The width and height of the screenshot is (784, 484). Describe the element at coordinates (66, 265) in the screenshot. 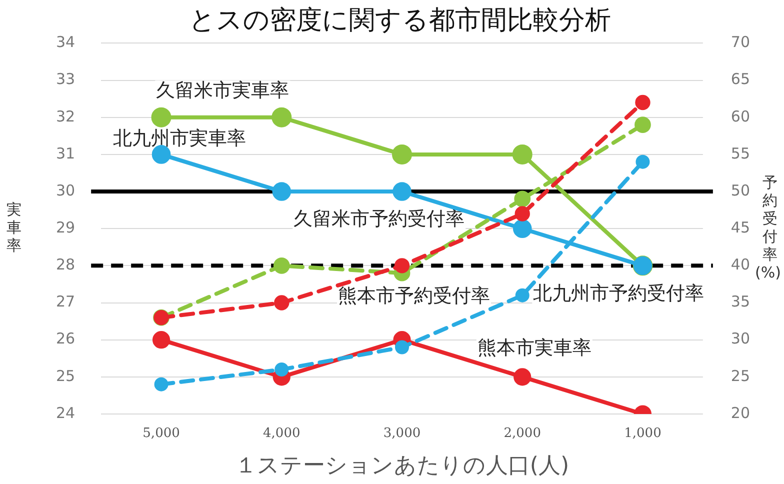

I see `y-tick-label: 28` at that location.